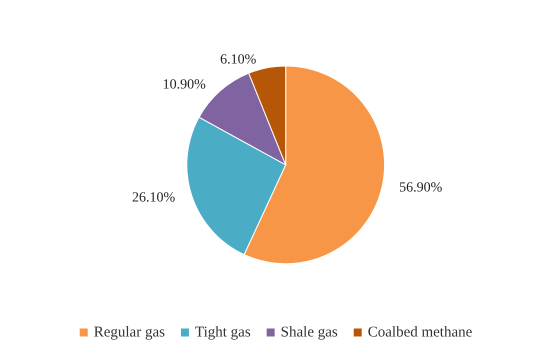 This screenshot has height=357, width=550. Describe the element at coordinates (222, 332) in the screenshot. I see `legend-label: Tight gas` at that location.